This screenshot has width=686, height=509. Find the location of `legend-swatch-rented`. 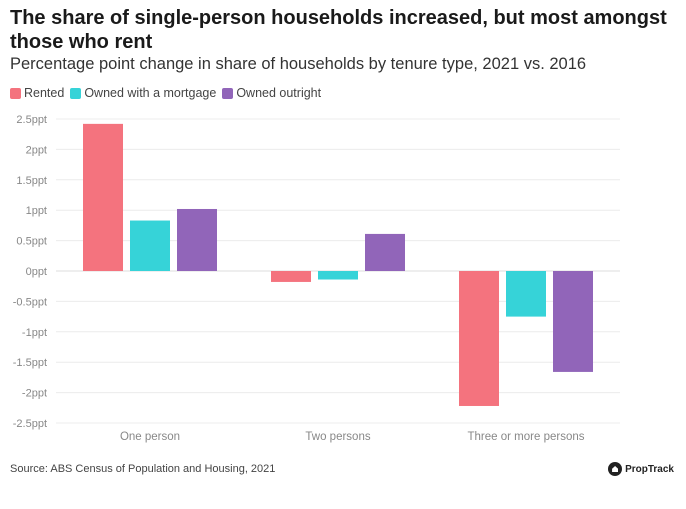

legend-swatch-rented is located at coordinates (15, 93).